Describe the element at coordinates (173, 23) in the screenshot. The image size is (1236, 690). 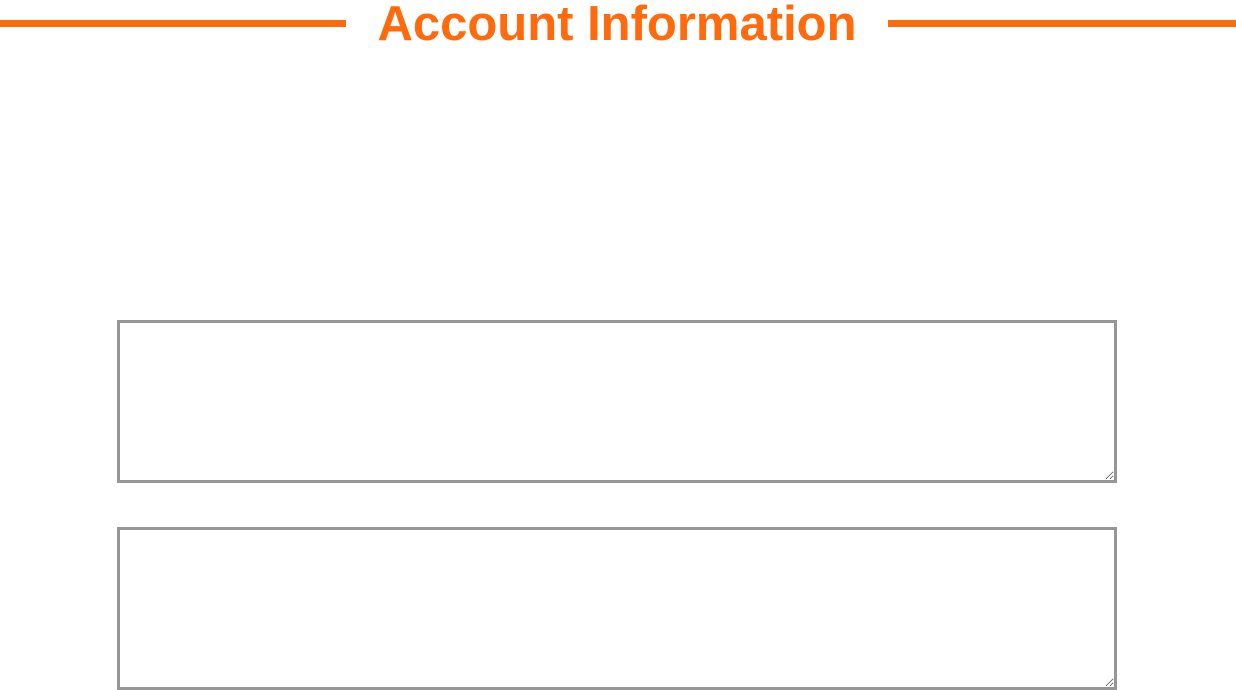
I see `header-rule-left` at that location.